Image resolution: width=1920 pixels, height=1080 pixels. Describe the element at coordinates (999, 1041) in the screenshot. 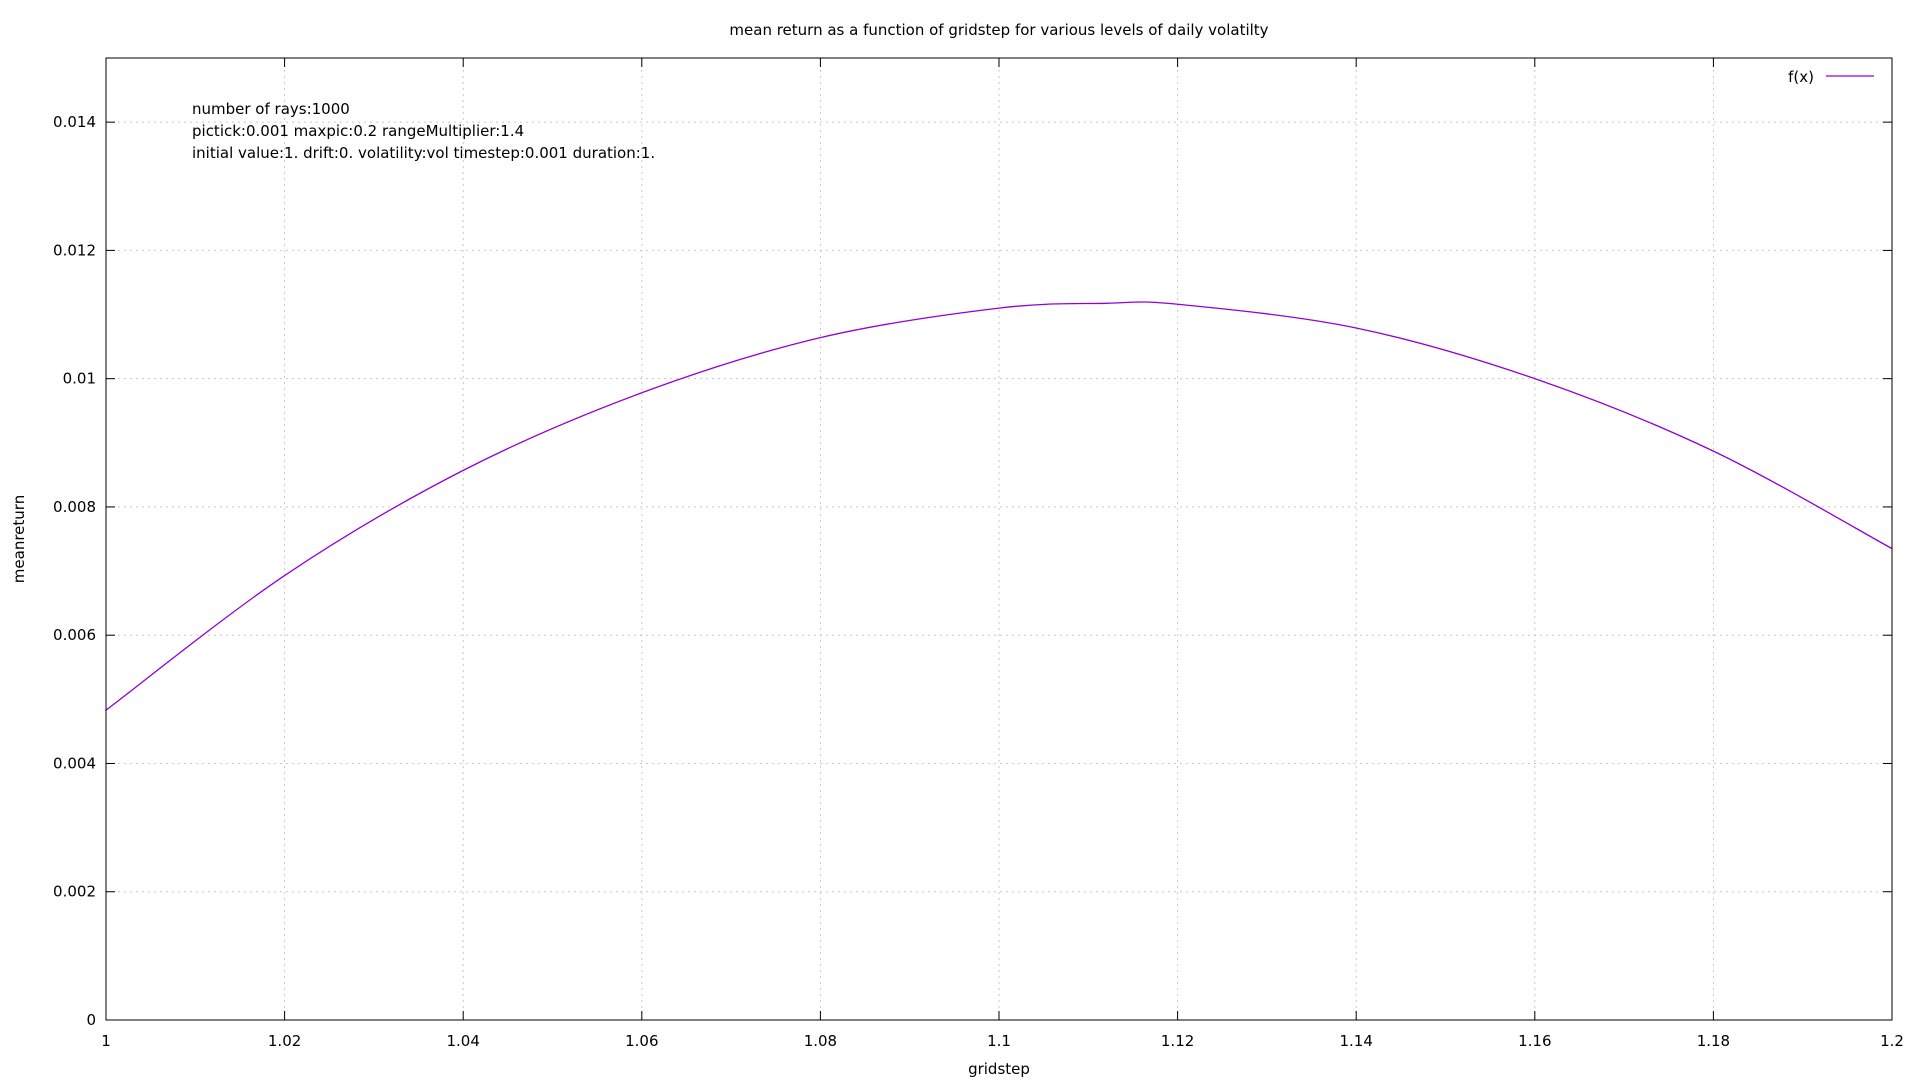

I see `x-tick-label: 1.1` at that location.